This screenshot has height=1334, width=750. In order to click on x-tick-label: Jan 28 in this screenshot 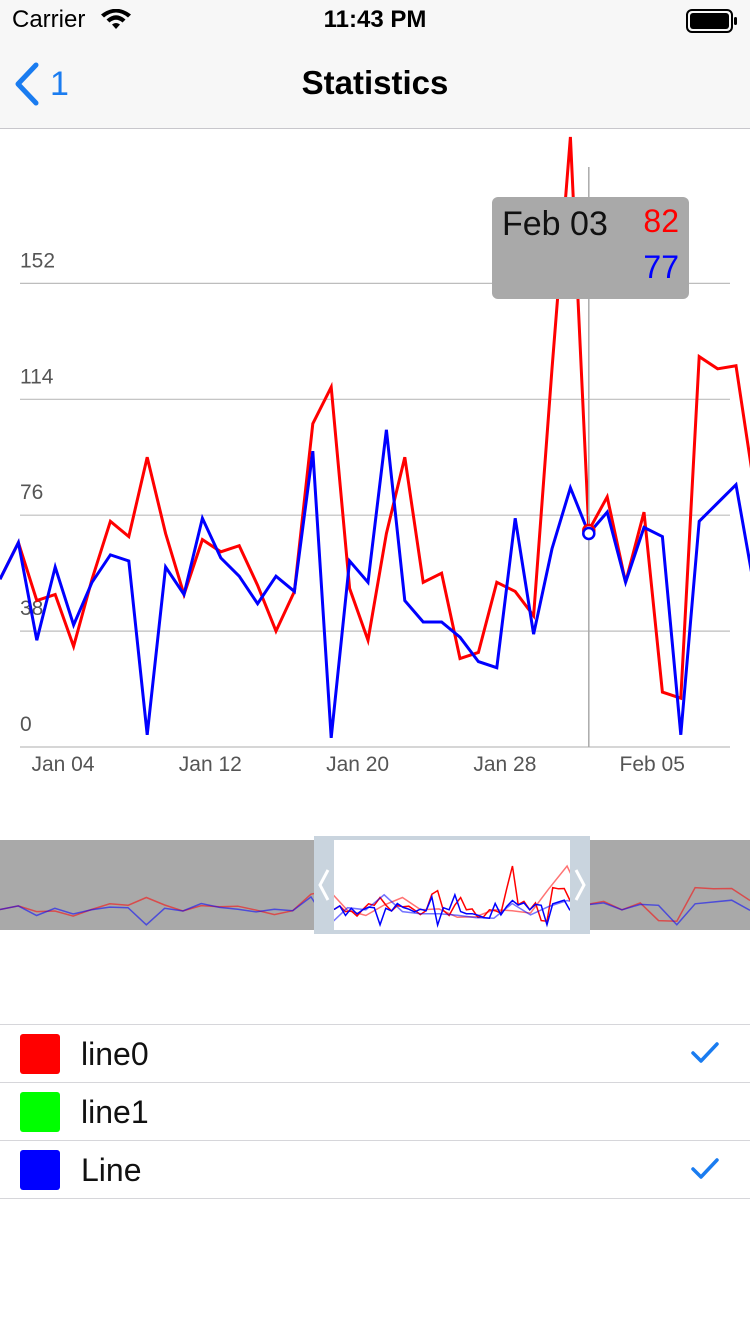, I will do `click(504, 764)`.